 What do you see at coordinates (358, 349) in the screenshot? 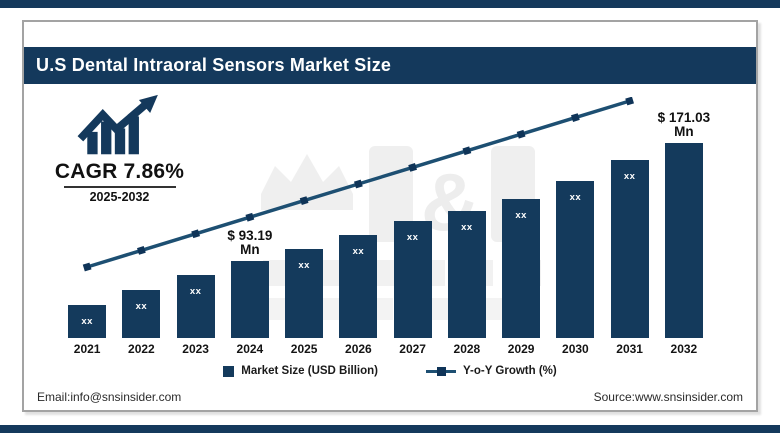
I see `x-axis-label-2026: 2026` at bounding box center [358, 349].